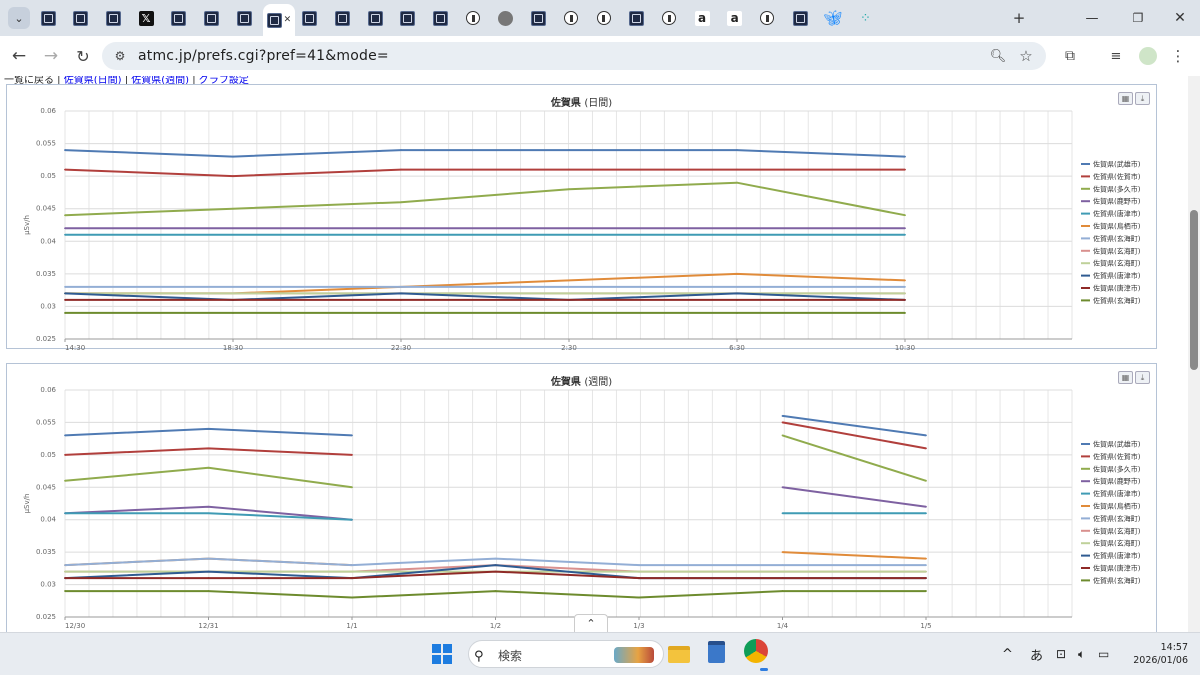 This screenshot has height=675, width=1200. I want to click on windows-start-icon, so click(442, 654).